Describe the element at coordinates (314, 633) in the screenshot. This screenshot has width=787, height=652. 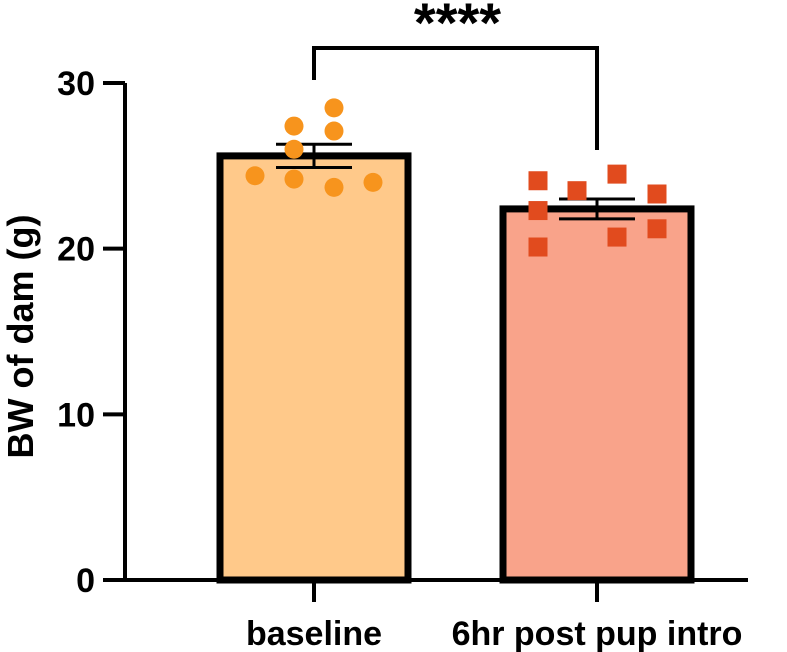
I see `x-tick-label-baseline: baseline` at that location.